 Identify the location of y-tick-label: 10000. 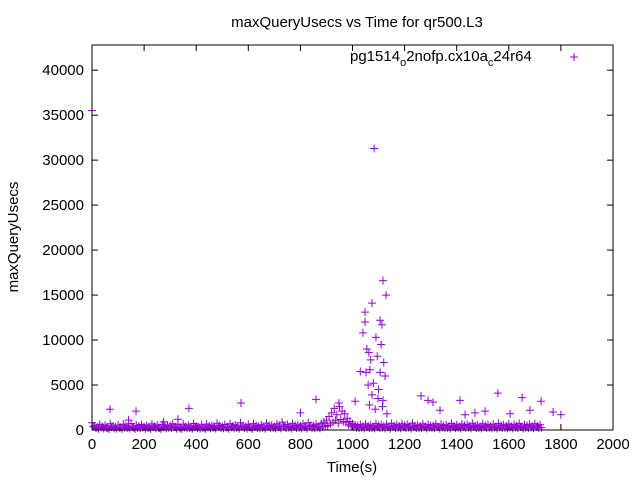
(63, 340).